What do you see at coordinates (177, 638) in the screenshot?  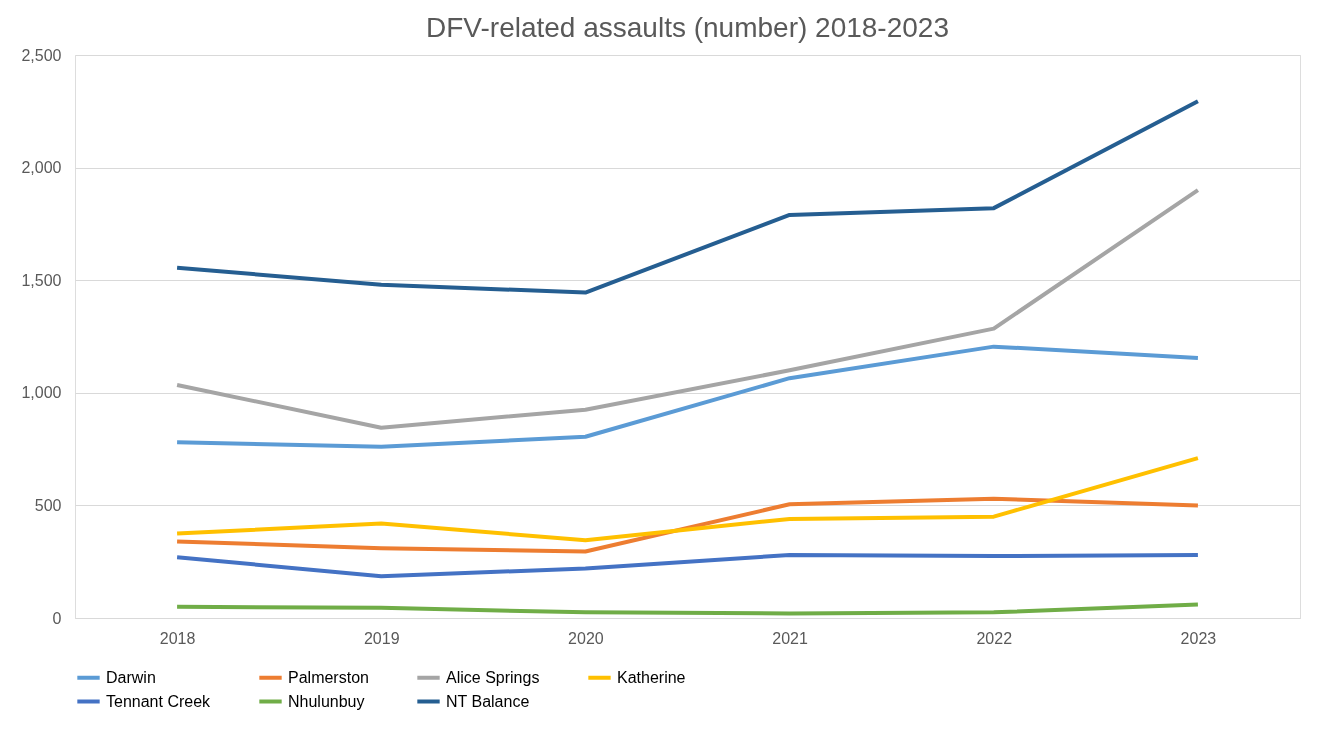 I see `x-tick-label: 2018` at bounding box center [177, 638].